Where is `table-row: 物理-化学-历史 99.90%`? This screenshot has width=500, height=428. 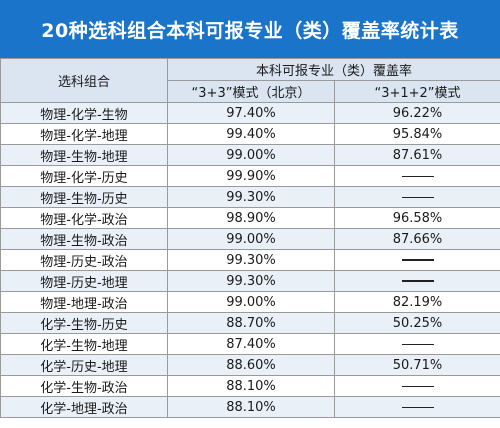 table-row: 物理-化学-历史 99.90% is located at coordinates (250, 176).